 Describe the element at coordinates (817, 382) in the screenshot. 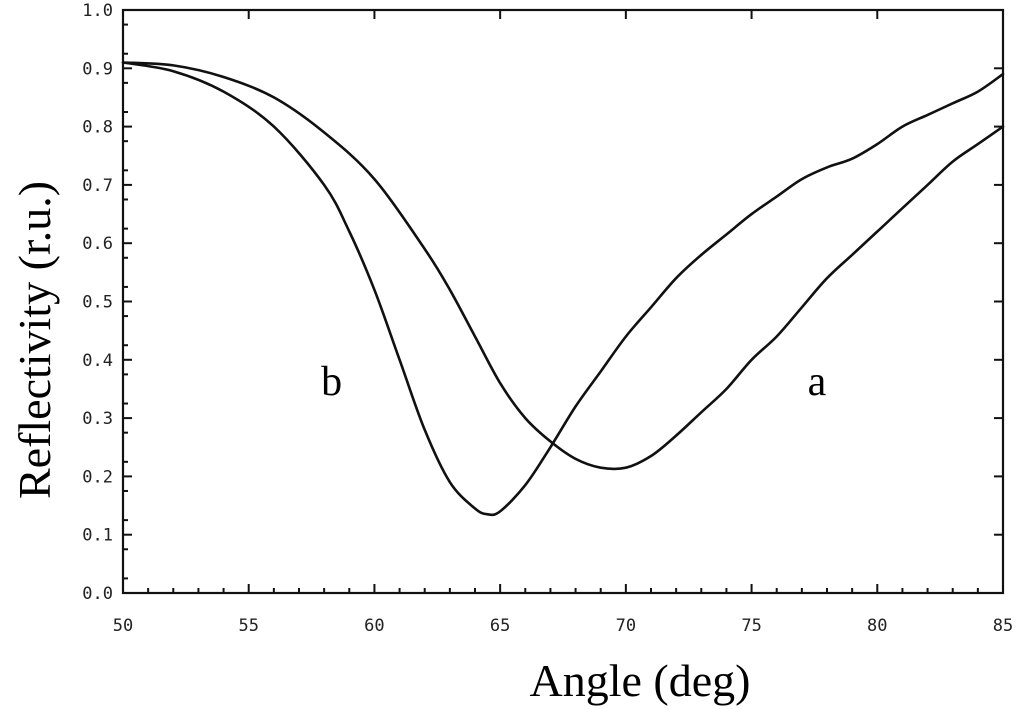

I see `curve-label-a: a` at that location.